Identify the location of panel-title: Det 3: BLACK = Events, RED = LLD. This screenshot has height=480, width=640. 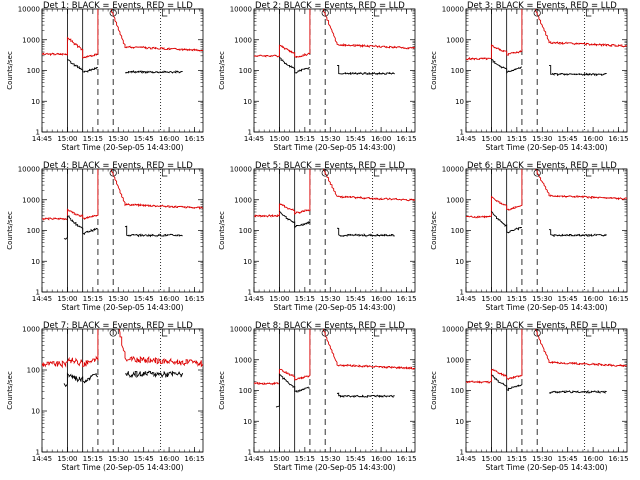
(542, 6).